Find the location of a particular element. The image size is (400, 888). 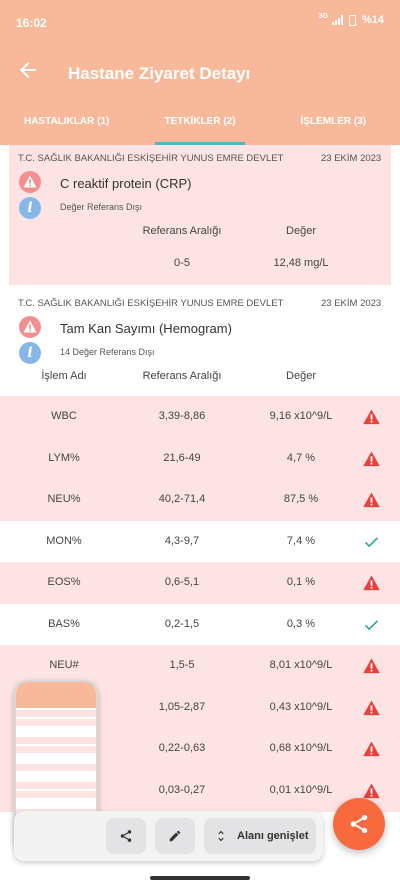

test-value: 0,01 x10^9/L is located at coordinates (301, 789).